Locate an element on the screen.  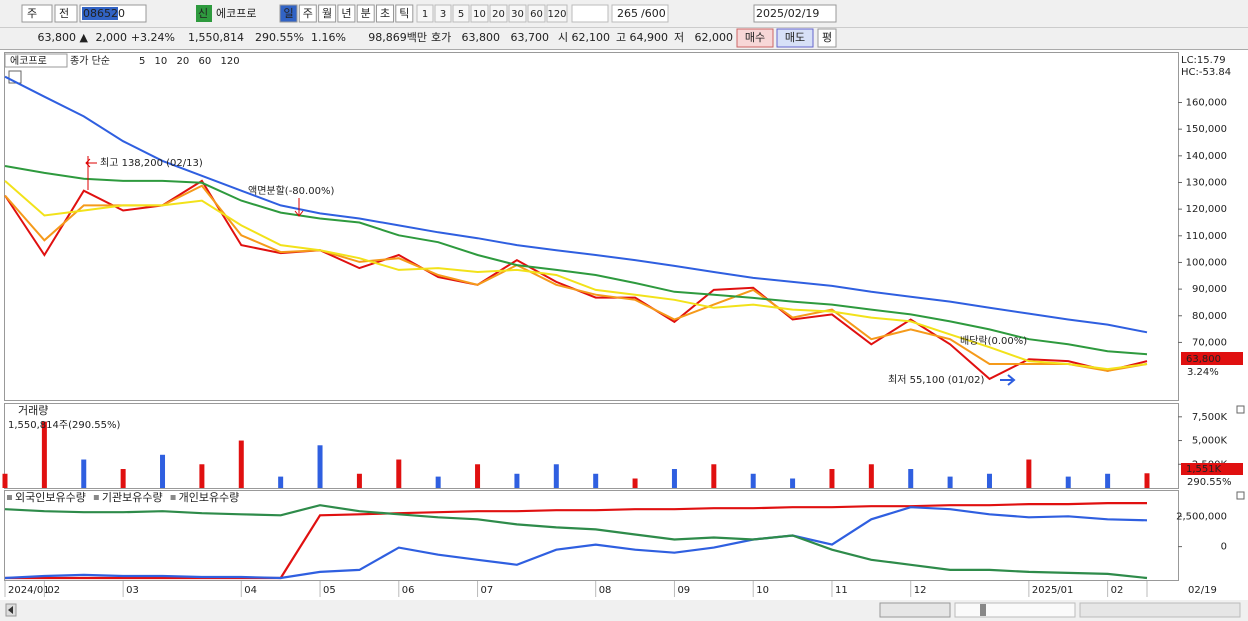
holdings-panel is located at coordinates (591, 535).